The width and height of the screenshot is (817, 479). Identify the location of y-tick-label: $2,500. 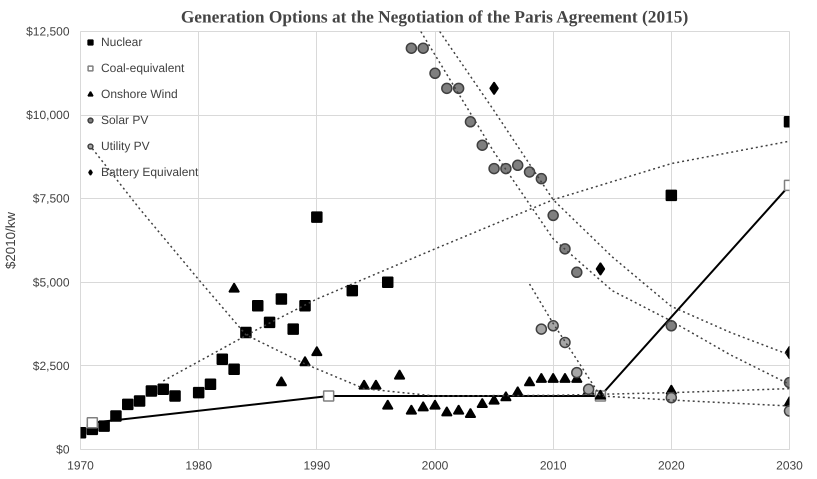
(51, 365).